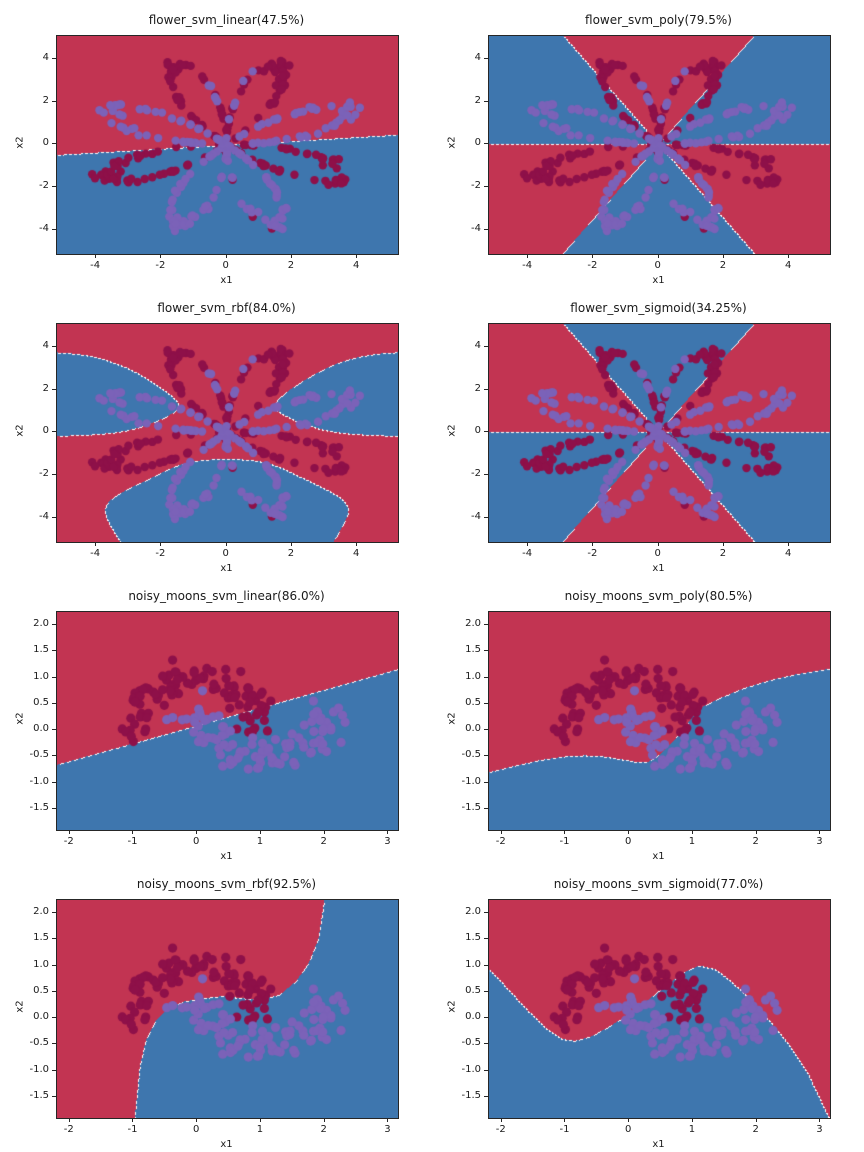 The height and width of the screenshot is (1152, 864). Describe the element at coordinates (260, 841) in the screenshot. I see `x-tick-label: 1` at that location.